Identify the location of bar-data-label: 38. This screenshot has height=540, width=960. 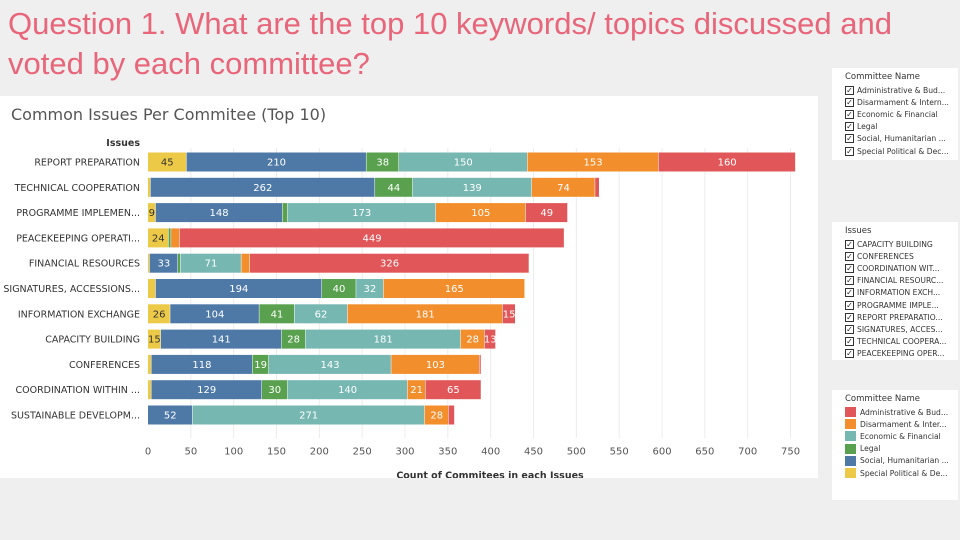
(382, 163).